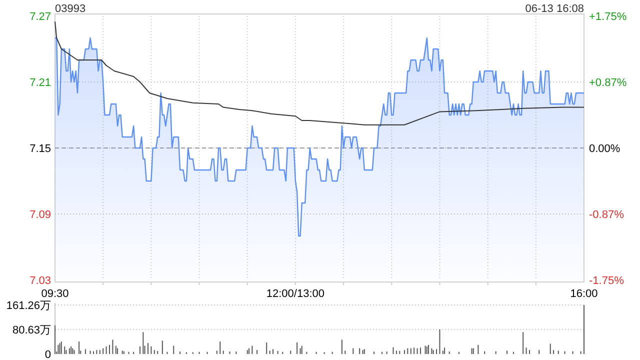  What do you see at coordinates (606, 281) in the screenshot?
I see `y2-tick-label: -1.75%` at bounding box center [606, 281].